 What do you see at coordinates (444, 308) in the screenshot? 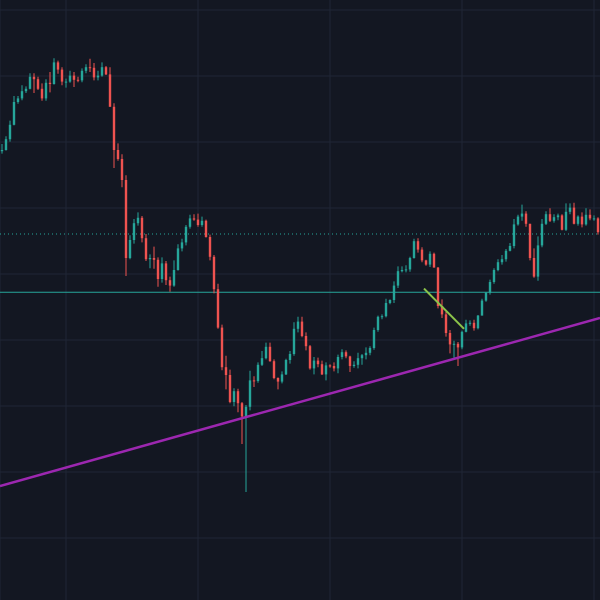
I see `annotation-segment` at bounding box center [444, 308].